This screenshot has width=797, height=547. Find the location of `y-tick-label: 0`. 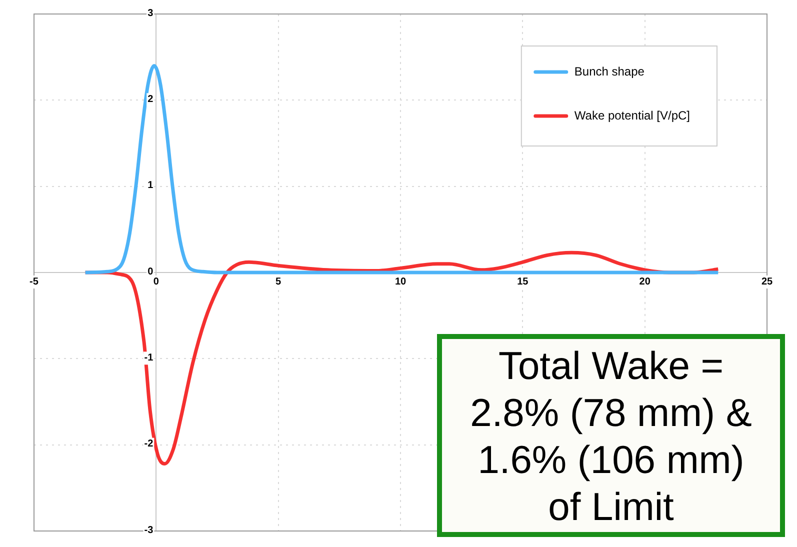

y-tick-label: 0 is located at coordinates (151, 272).